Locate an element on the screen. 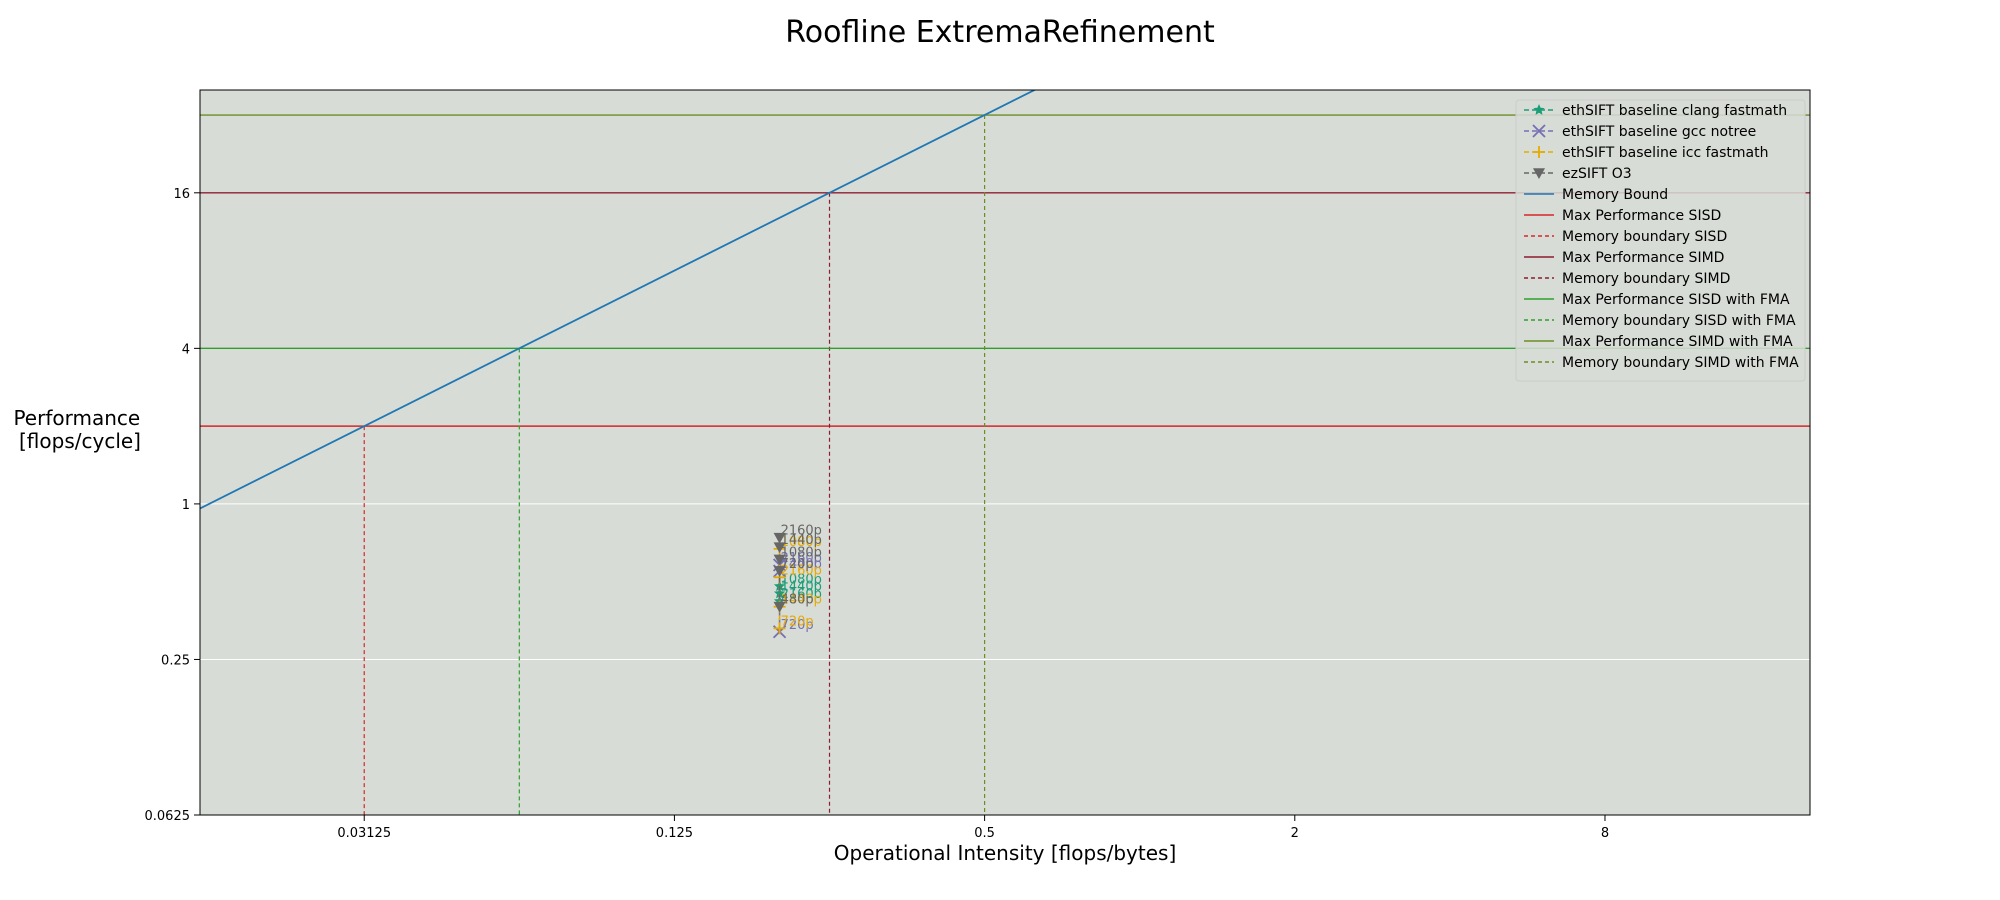 This screenshot has height=900, width=2000. x-marker is located at coordinates (1539, 131).